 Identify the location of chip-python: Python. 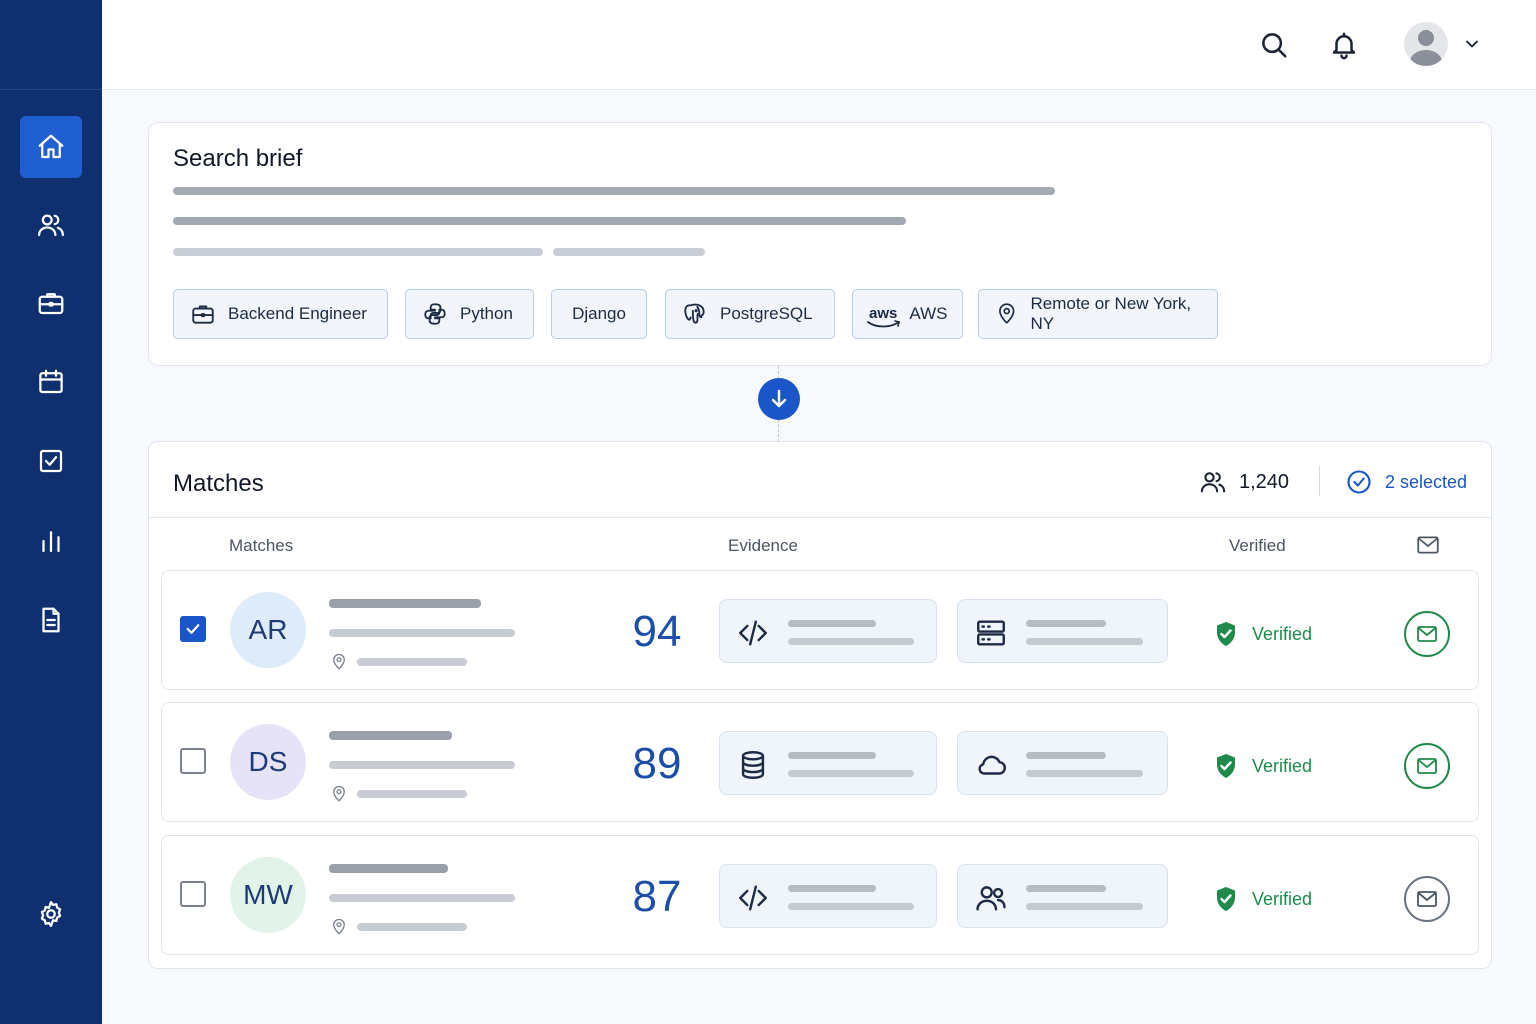
(469, 314).